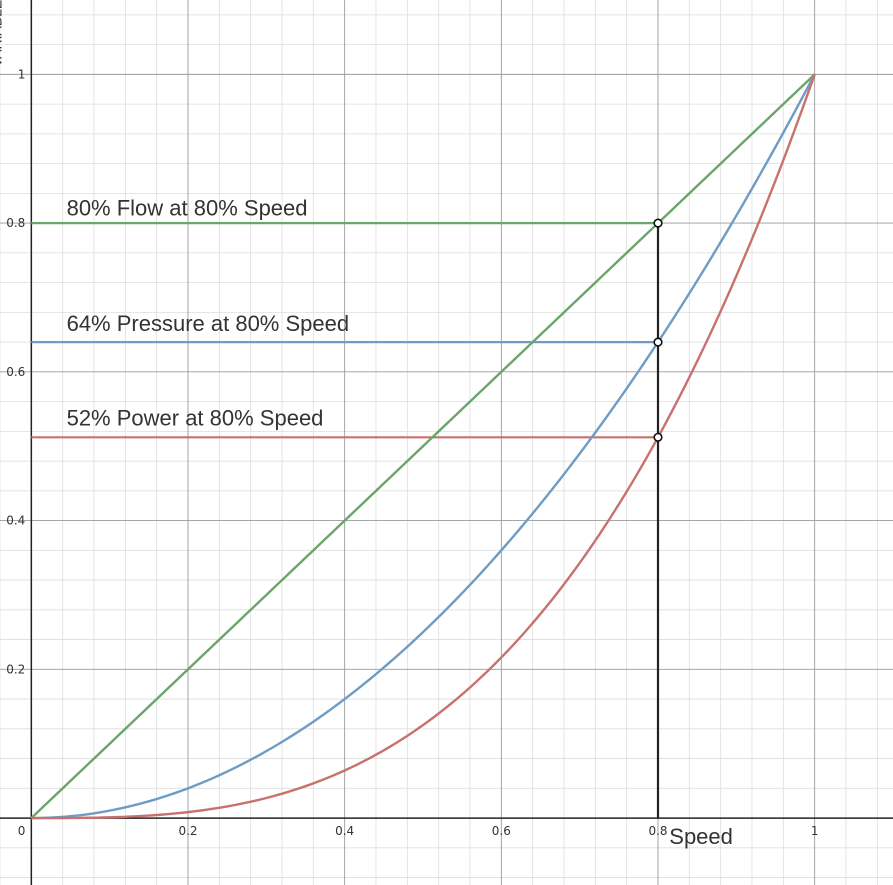 Image resolution: width=893 pixels, height=885 pixels. What do you see at coordinates (15, 223) in the screenshot?
I see `y-tick-label: 0.8` at bounding box center [15, 223].